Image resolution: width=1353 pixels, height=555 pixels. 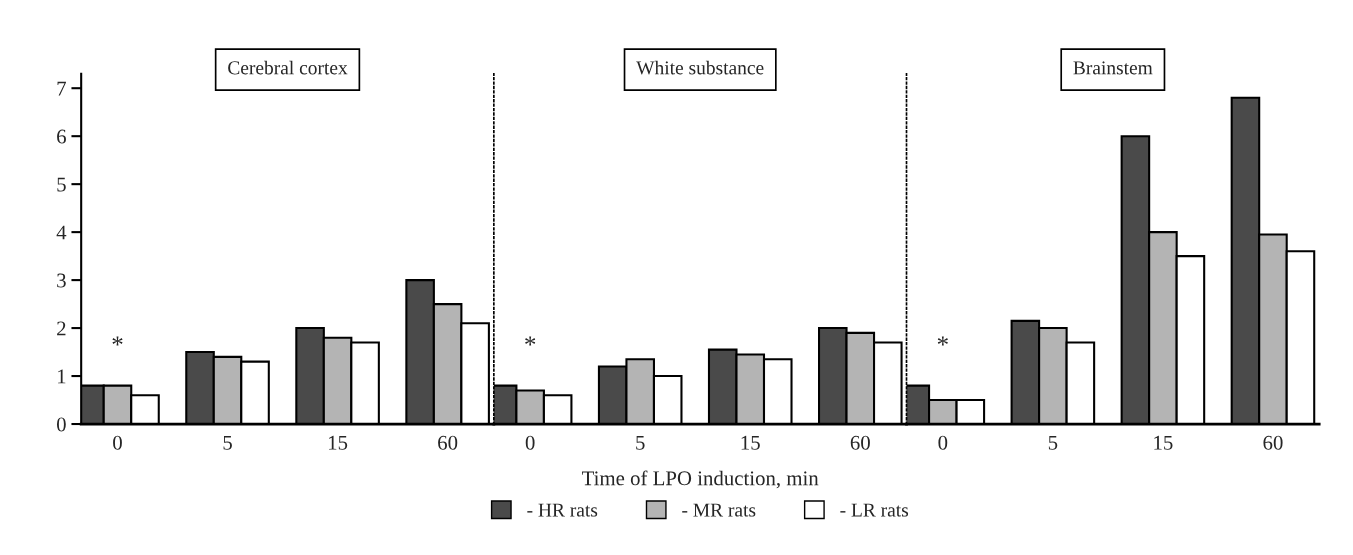 I want to click on y-tick-label: 4, so click(x=61, y=232).